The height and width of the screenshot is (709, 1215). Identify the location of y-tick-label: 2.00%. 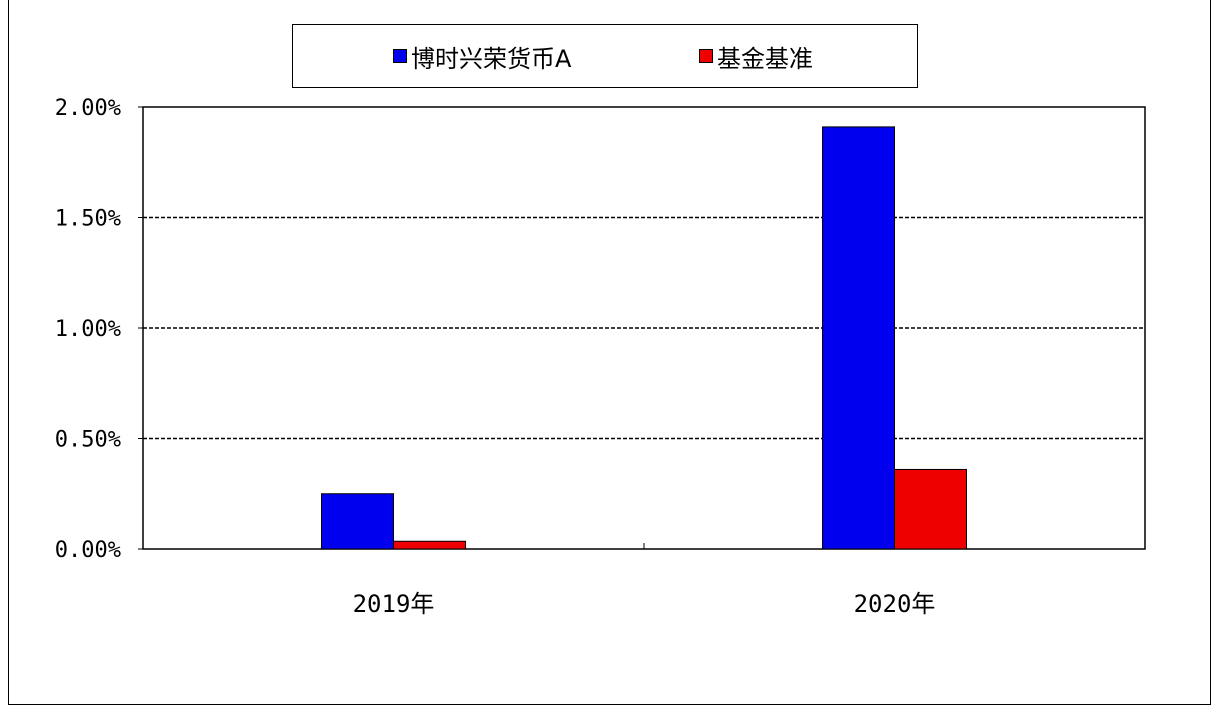
(88, 108).